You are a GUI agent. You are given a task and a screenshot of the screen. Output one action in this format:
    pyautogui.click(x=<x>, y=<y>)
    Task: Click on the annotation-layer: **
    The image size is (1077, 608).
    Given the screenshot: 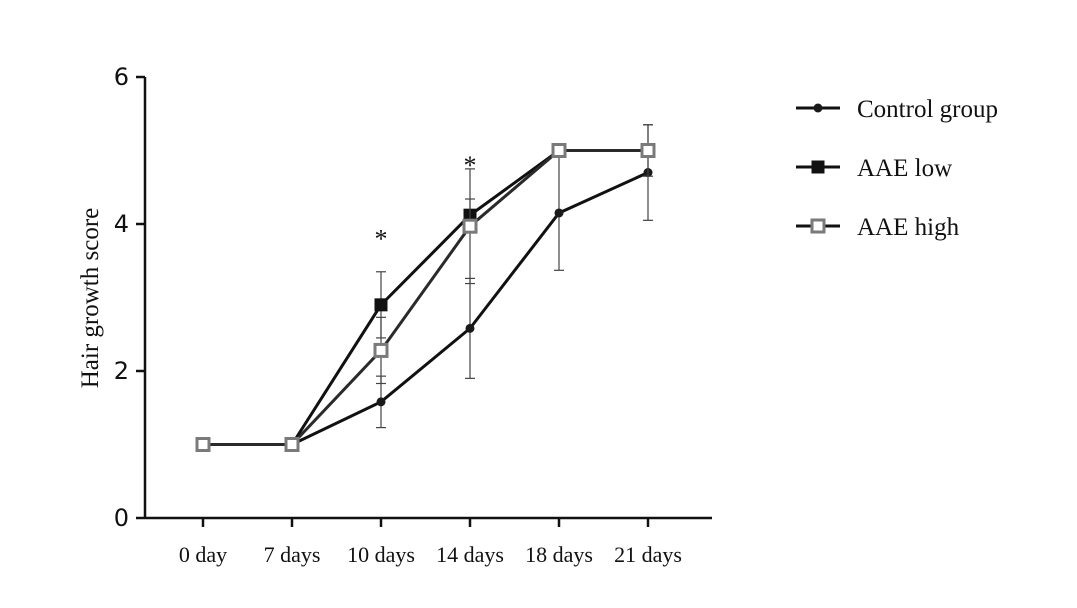 What is the action you would take?
    pyautogui.click(x=426, y=202)
    